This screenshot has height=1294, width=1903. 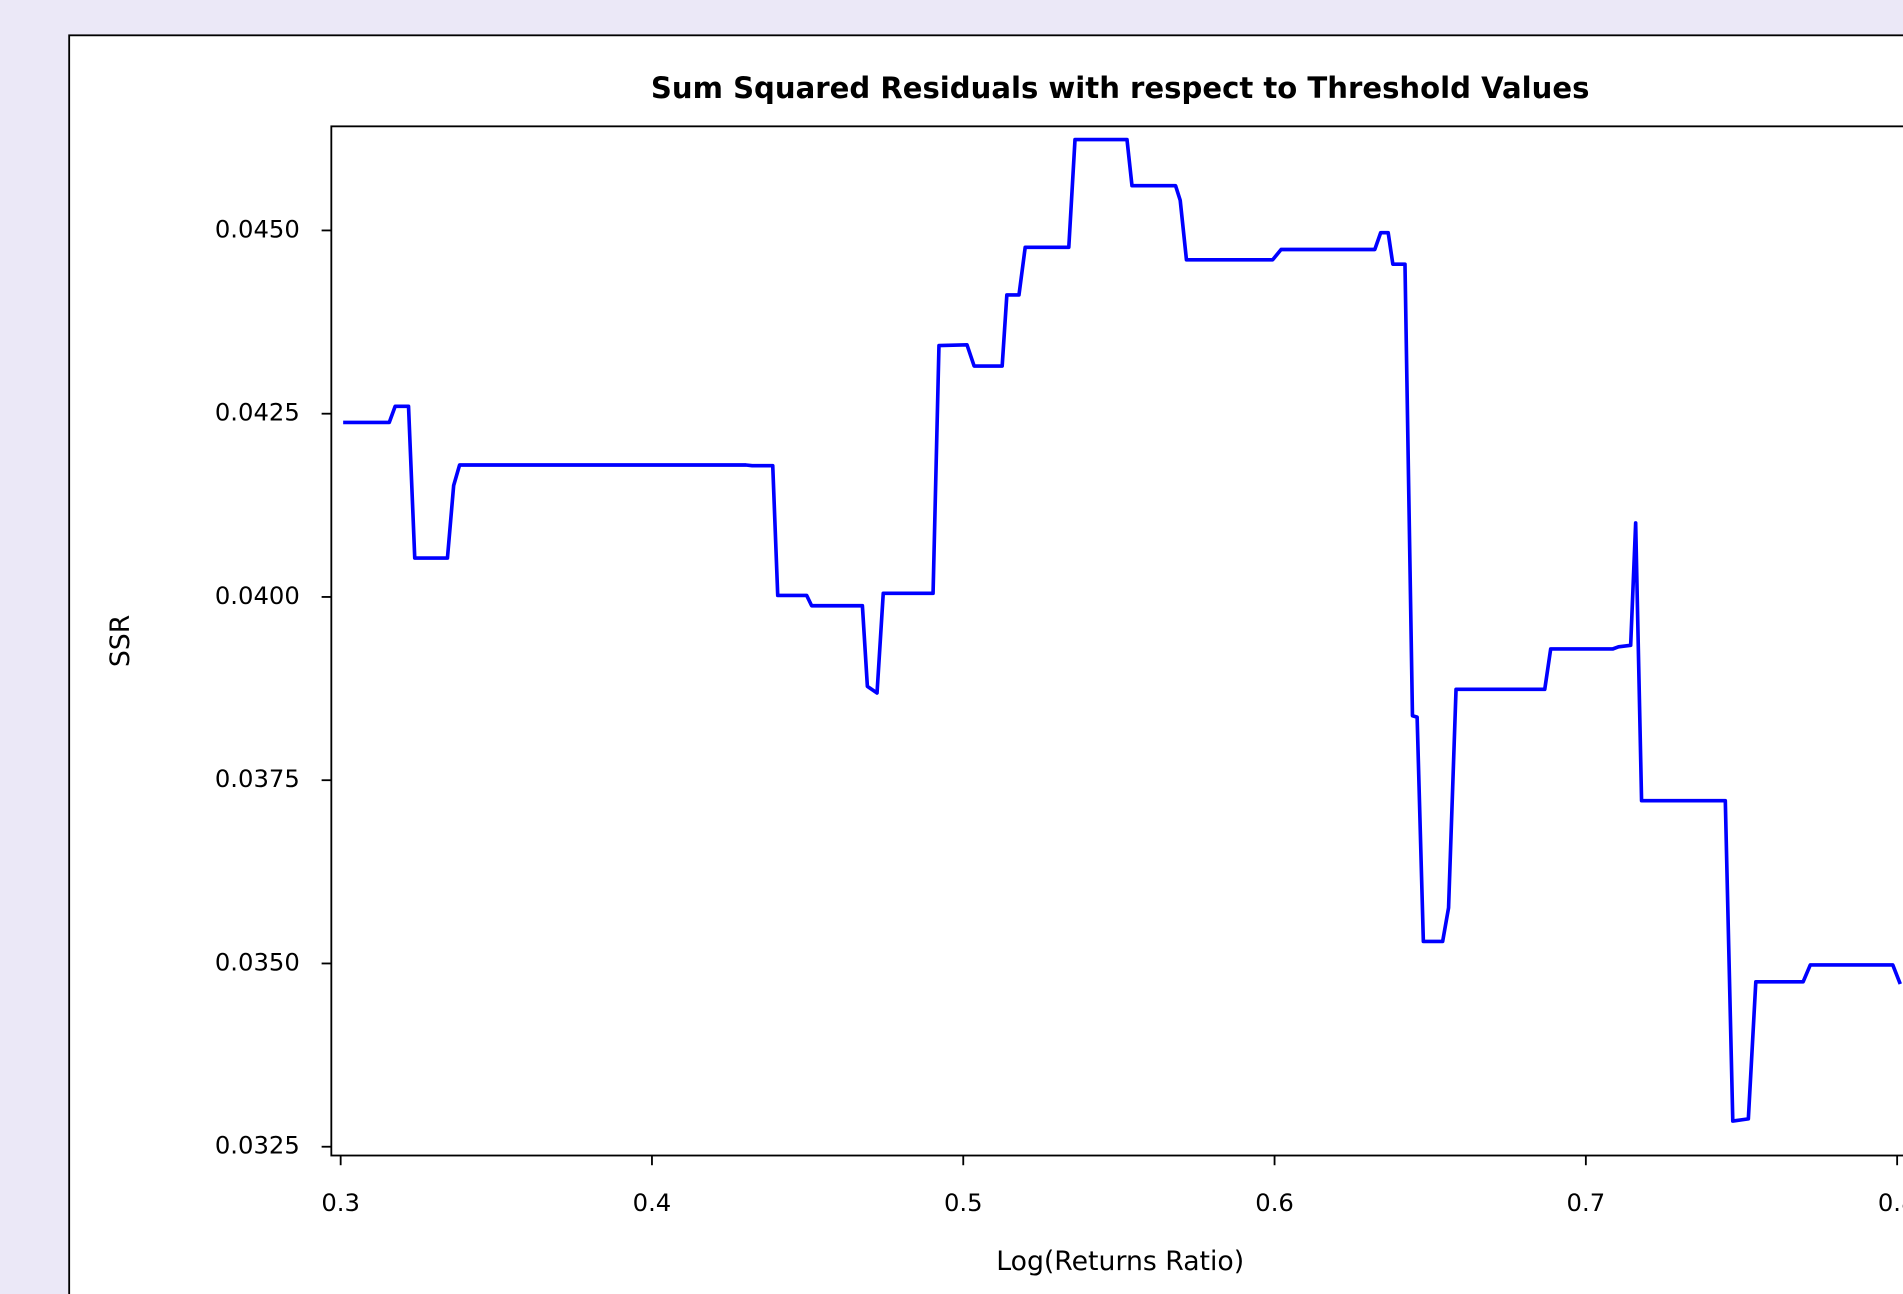 What do you see at coordinates (257, 778) in the screenshot?
I see `y-tick-label: 0.0375` at bounding box center [257, 778].